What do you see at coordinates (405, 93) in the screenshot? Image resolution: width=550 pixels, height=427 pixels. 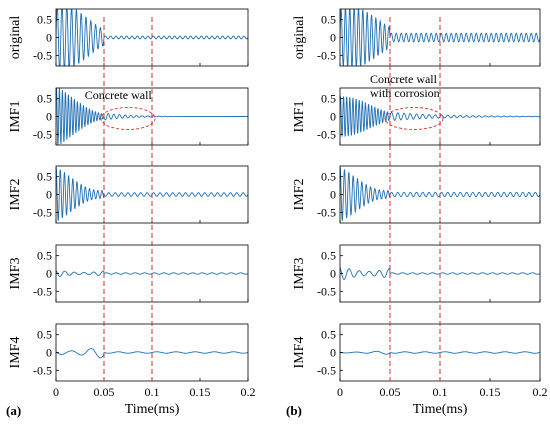 I see `annotation-text: with corrosion` at bounding box center [405, 93].